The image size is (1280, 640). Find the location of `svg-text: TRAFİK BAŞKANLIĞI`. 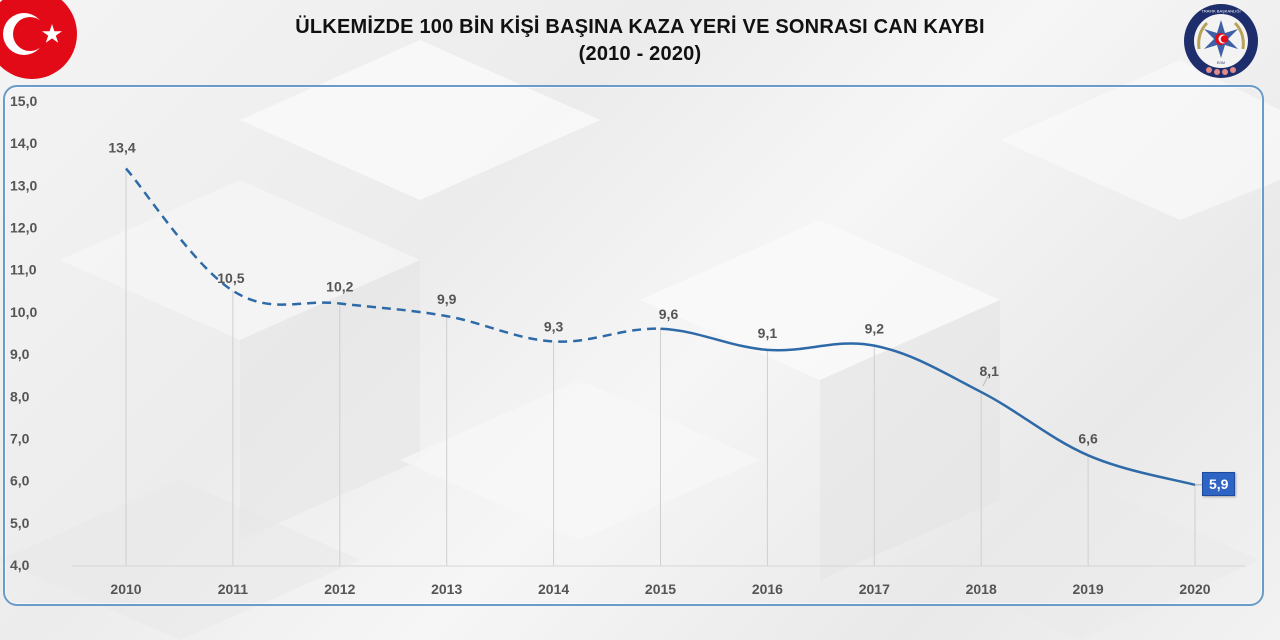

svg-text: TRAFİK BAŞKANLIĞI is located at coordinates (1220, 11).